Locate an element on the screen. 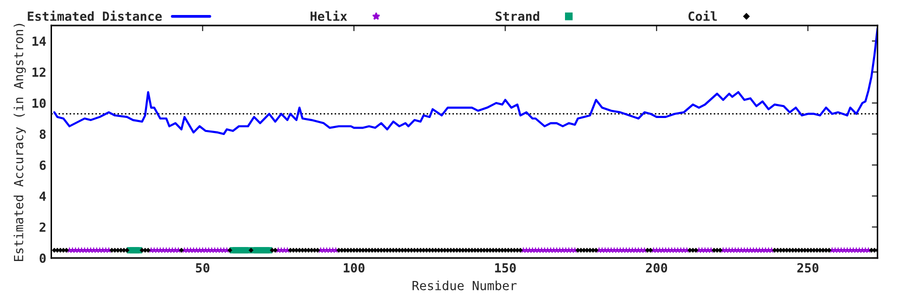 Image resolution: width=900 pixels, height=300 pixels. legend-label: Estimated Distance is located at coordinates (95, 15).